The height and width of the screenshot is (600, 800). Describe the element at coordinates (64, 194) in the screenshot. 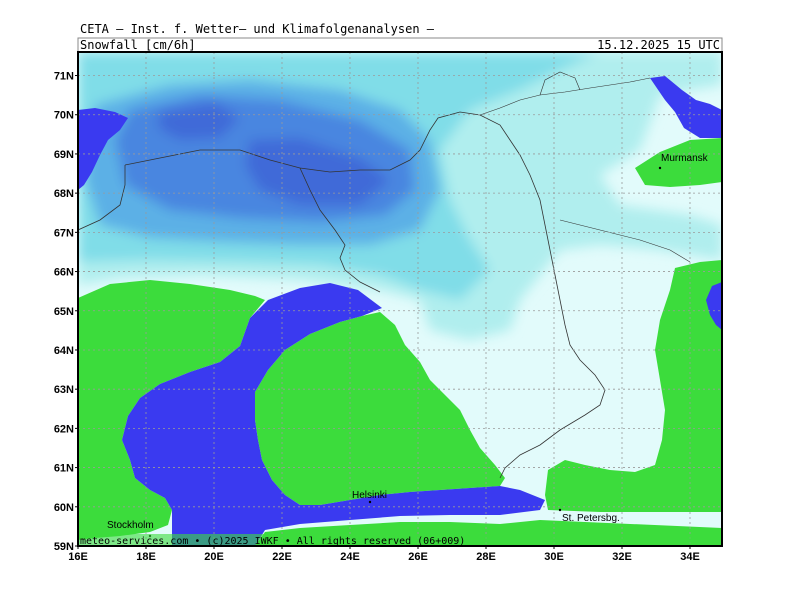

I see `lat-tick-label: 68N` at that location.